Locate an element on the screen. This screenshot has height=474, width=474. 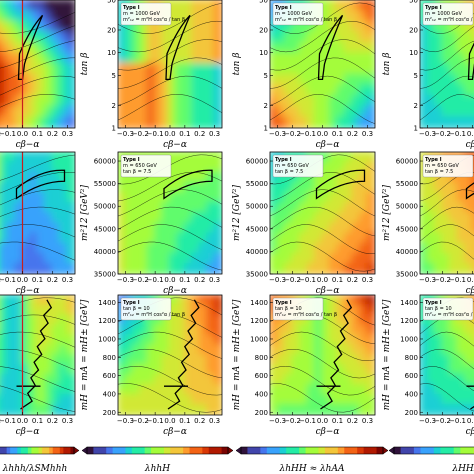
legend-line: tan β = 7.5 is located at coordinates (439, 172).